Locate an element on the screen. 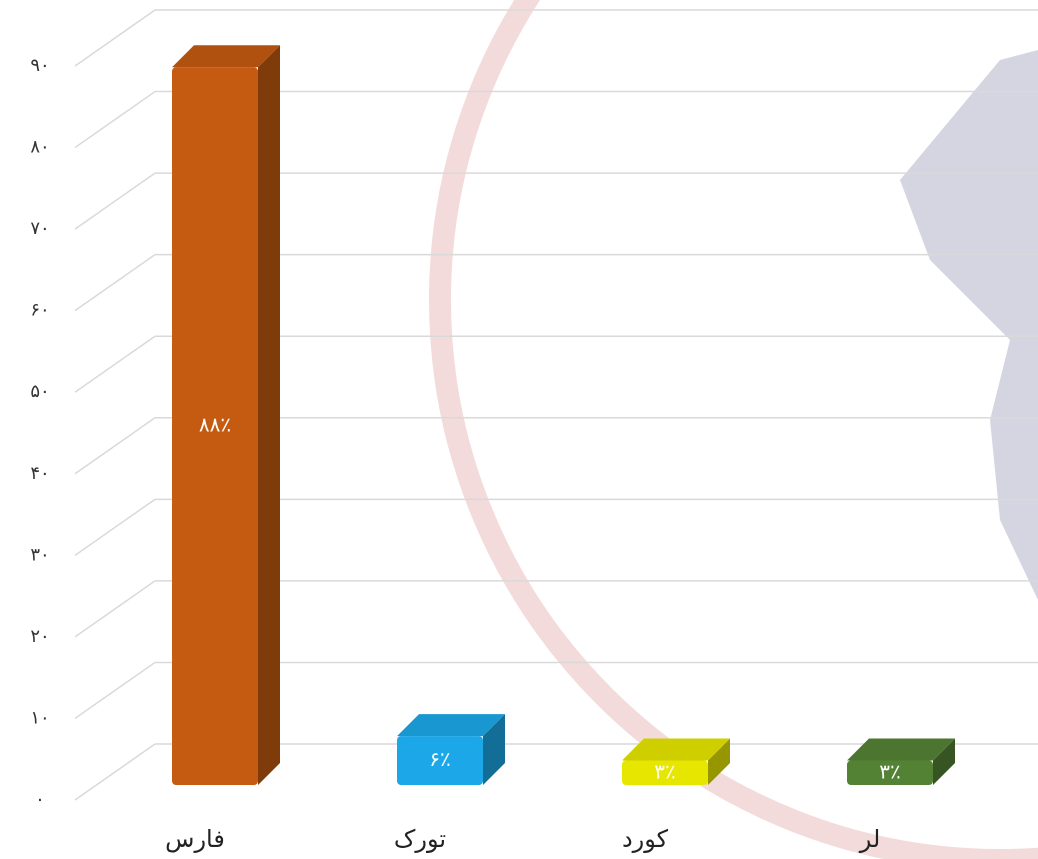 This screenshot has height=859, width=1038. x-tick-label: لر is located at coordinates (870, 839).